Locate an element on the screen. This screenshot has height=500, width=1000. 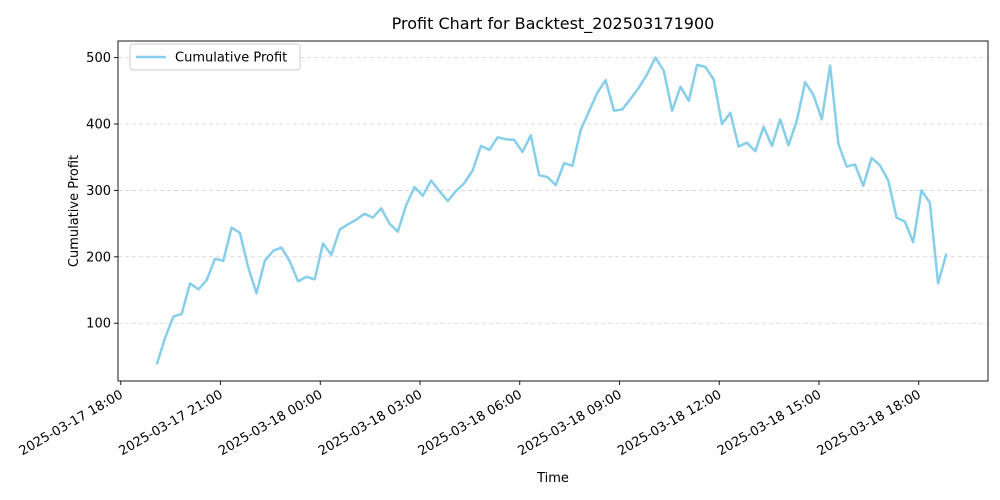
y-tick-label: 100 is located at coordinates (98, 324).